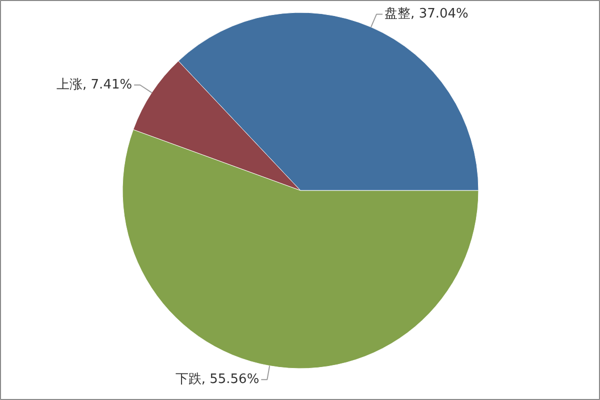 This screenshot has height=400, width=600. I want to click on slice-label: 上涨, 7.41%, so click(94, 84).